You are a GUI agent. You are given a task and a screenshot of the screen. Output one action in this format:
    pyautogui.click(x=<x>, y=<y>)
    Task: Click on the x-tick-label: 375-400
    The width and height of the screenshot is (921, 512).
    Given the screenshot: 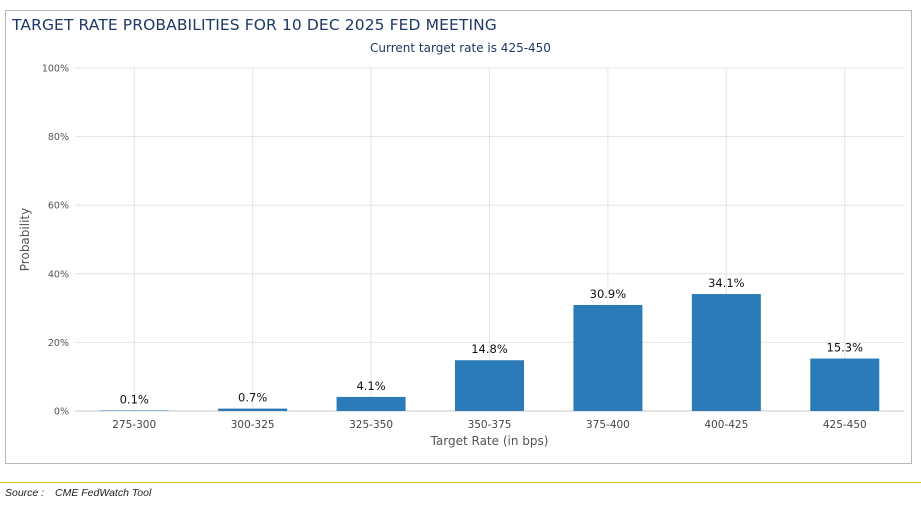 What is the action you would take?
    pyautogui.click(x=608, y=425)
    